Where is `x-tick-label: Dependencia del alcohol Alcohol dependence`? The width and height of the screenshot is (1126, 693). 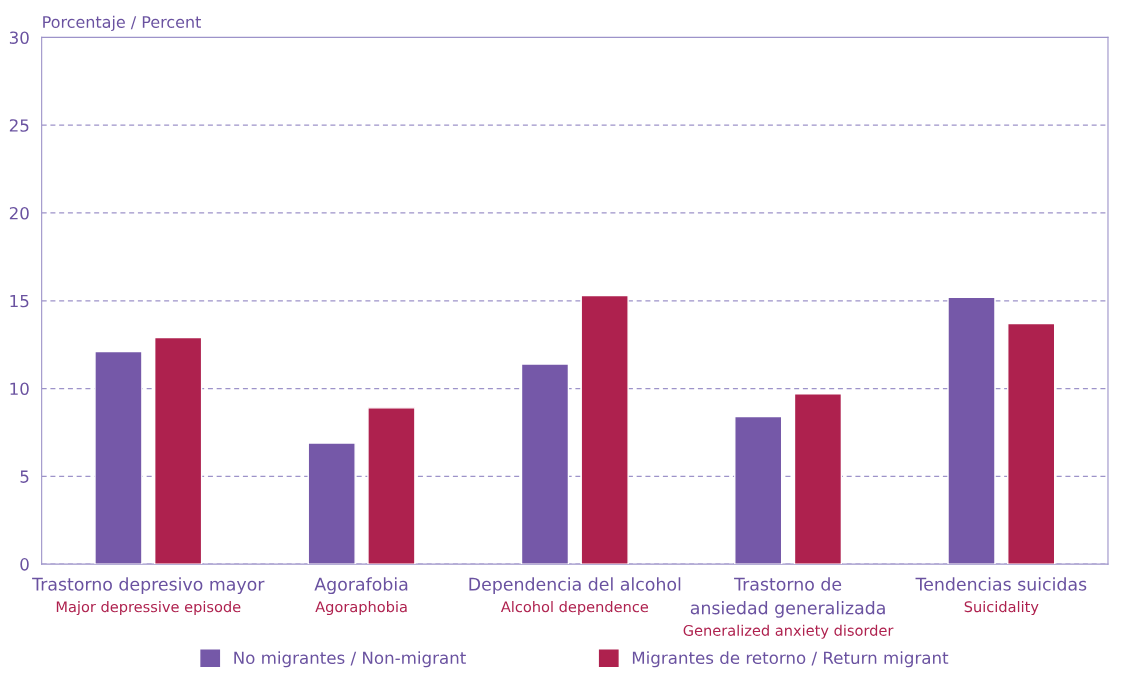
x-tick-label: Dependencia del alcohol Alcohol dependence is located at coordinates (575, 596).